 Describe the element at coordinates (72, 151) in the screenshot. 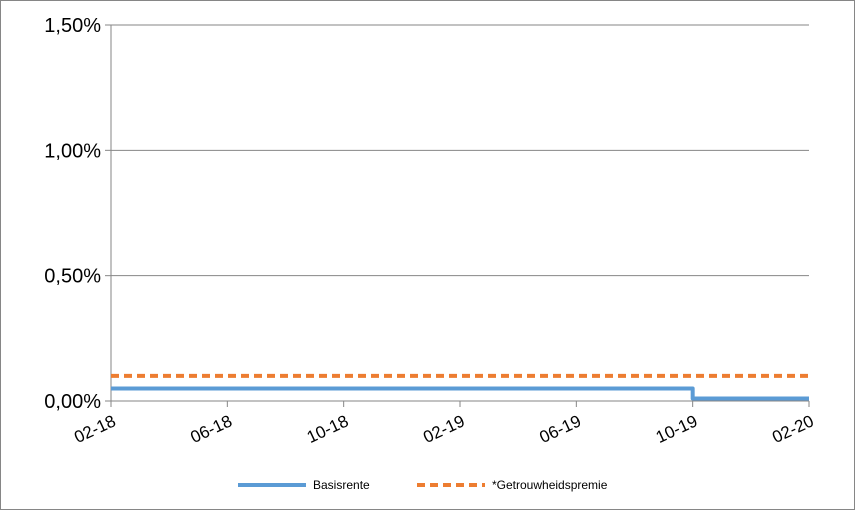

I see `y-tick-label: 1,00%` at that location.